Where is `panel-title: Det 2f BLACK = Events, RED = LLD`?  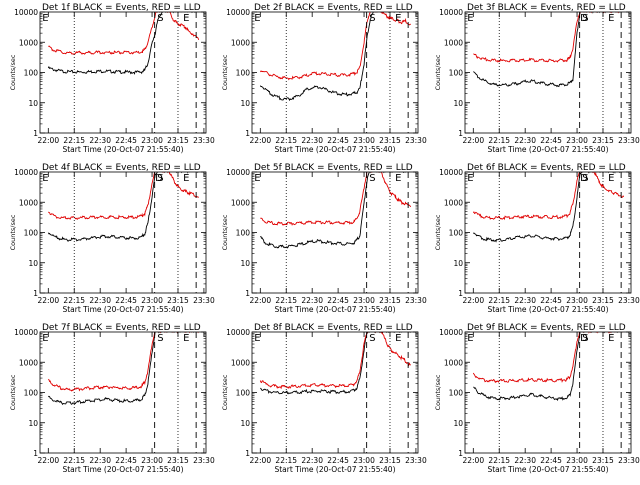 panel-title: Det 2f BLACK = Events, RED = LLD is located at coordinates (333, 8).